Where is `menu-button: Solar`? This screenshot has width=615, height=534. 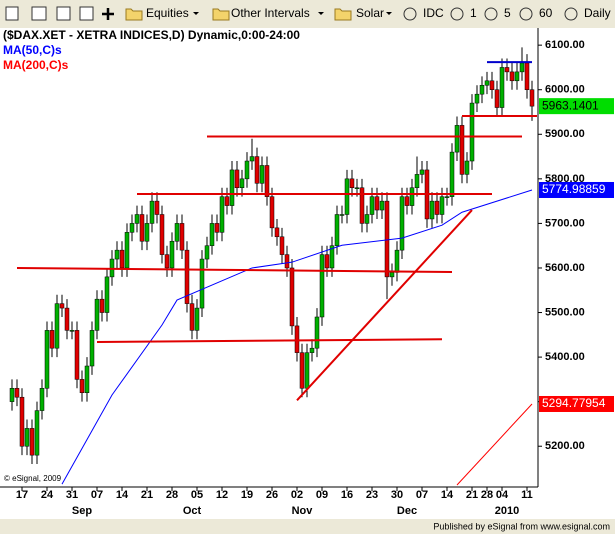
menu-button: Solar is located at coordinates (370, 13).